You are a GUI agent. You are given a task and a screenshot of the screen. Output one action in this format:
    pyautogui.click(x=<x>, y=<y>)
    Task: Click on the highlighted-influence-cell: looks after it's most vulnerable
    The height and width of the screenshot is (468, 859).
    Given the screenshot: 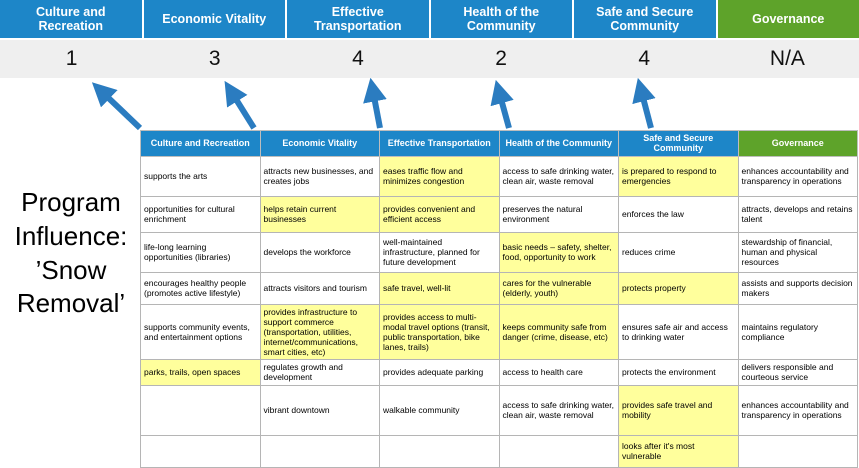 What is the action you would take?
    pyautogui.click(x=679, y=451)
    